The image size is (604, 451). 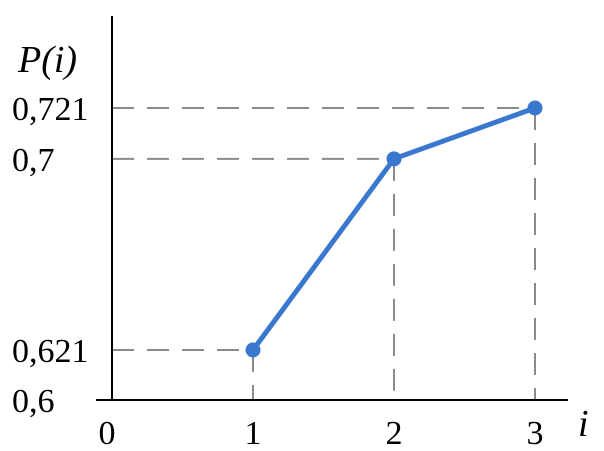 What do you see at coordinates (583, 424) in the screenshot?
I see `x-axis-label: i` at bounding box center [583, 424].